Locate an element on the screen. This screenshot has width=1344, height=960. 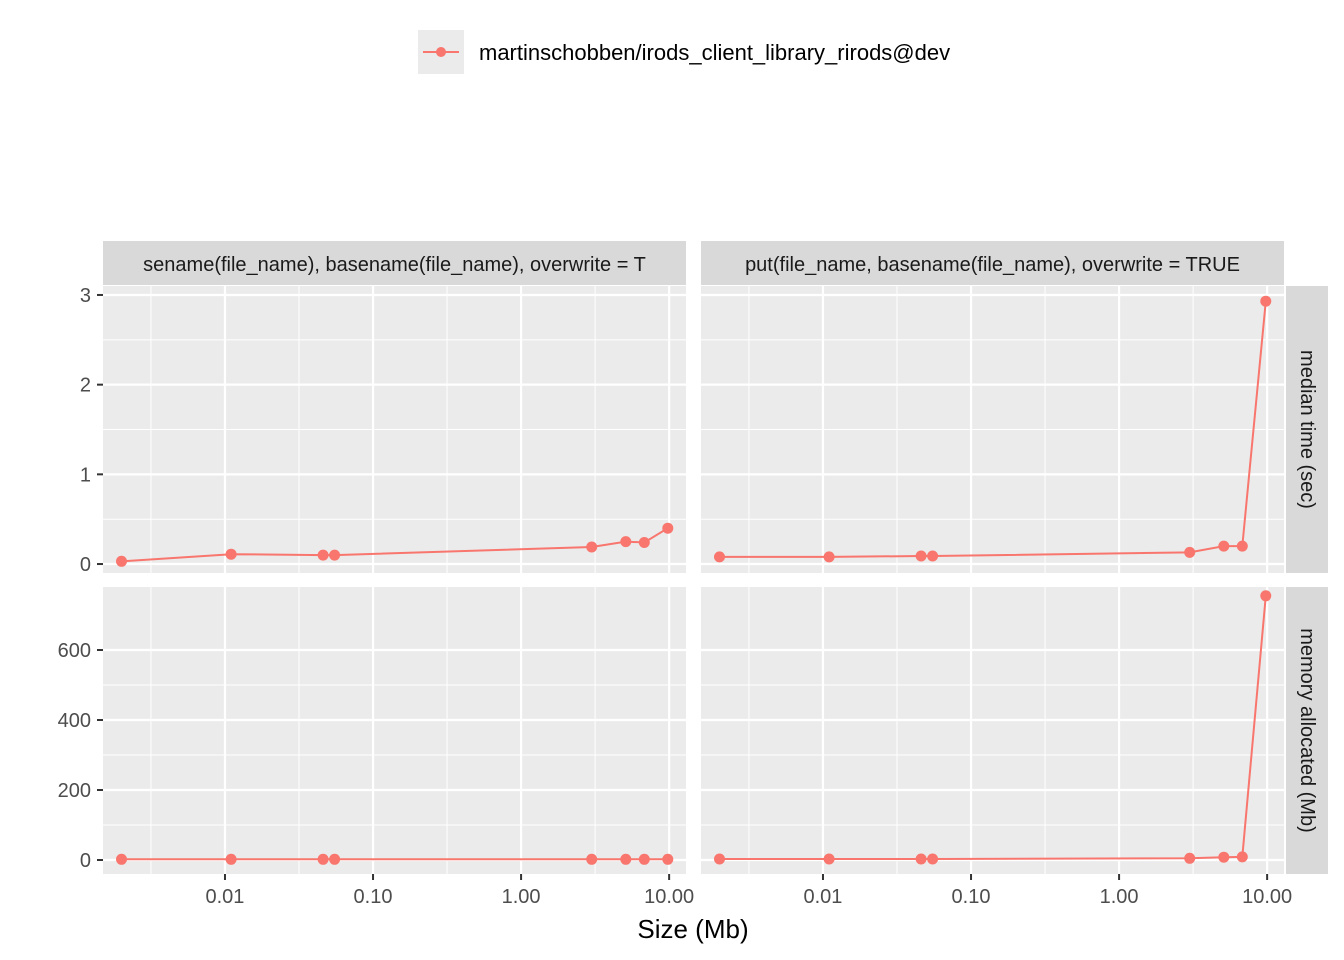
panel-r0-c1 is located at coordinates (992, 429).